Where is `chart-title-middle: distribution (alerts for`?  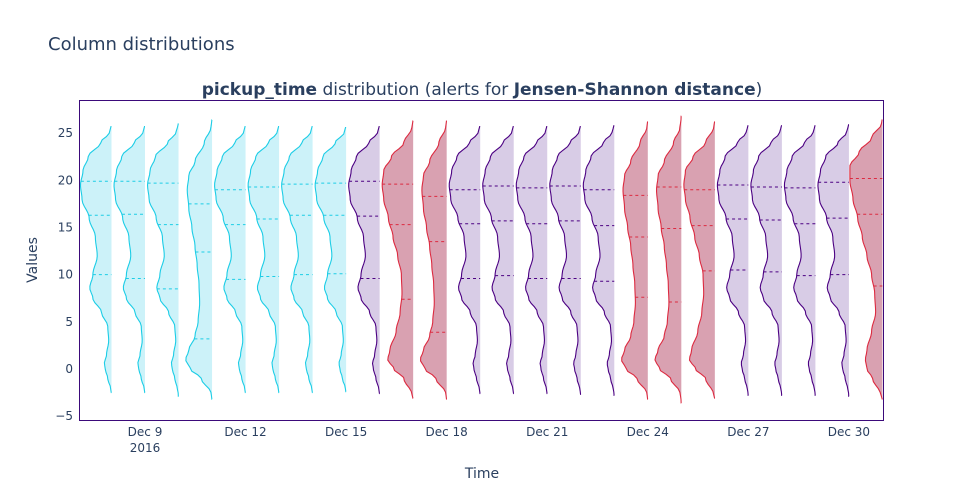
chart-title-middle: distribution (alerts for is located at coordinates (415, 90).